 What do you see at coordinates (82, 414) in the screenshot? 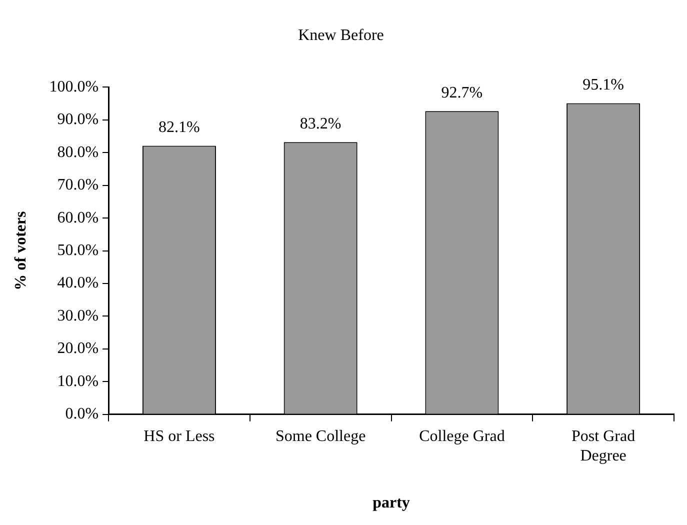
I see `y-tick-label: 0.0%` at bounding box center [82, 414].